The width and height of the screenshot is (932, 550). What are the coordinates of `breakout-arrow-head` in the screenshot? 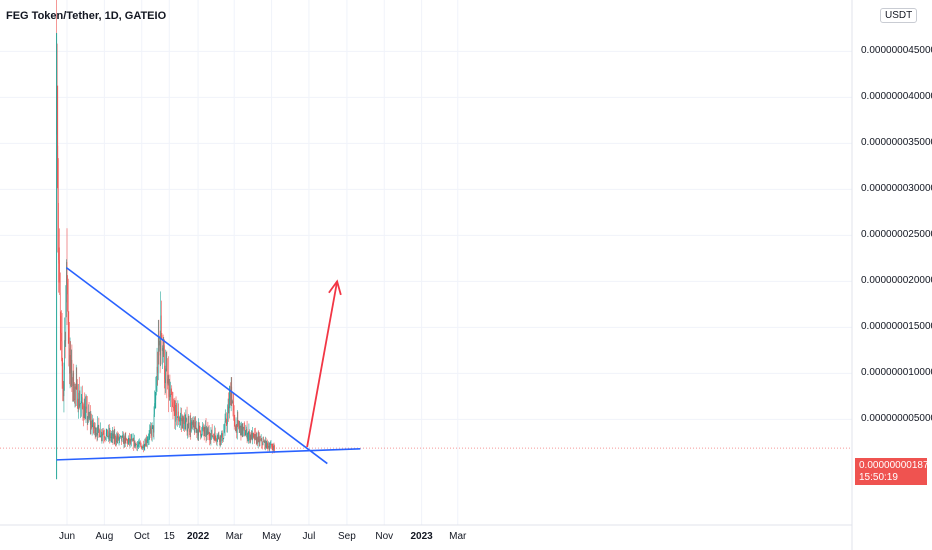 It's located at (335, 287).